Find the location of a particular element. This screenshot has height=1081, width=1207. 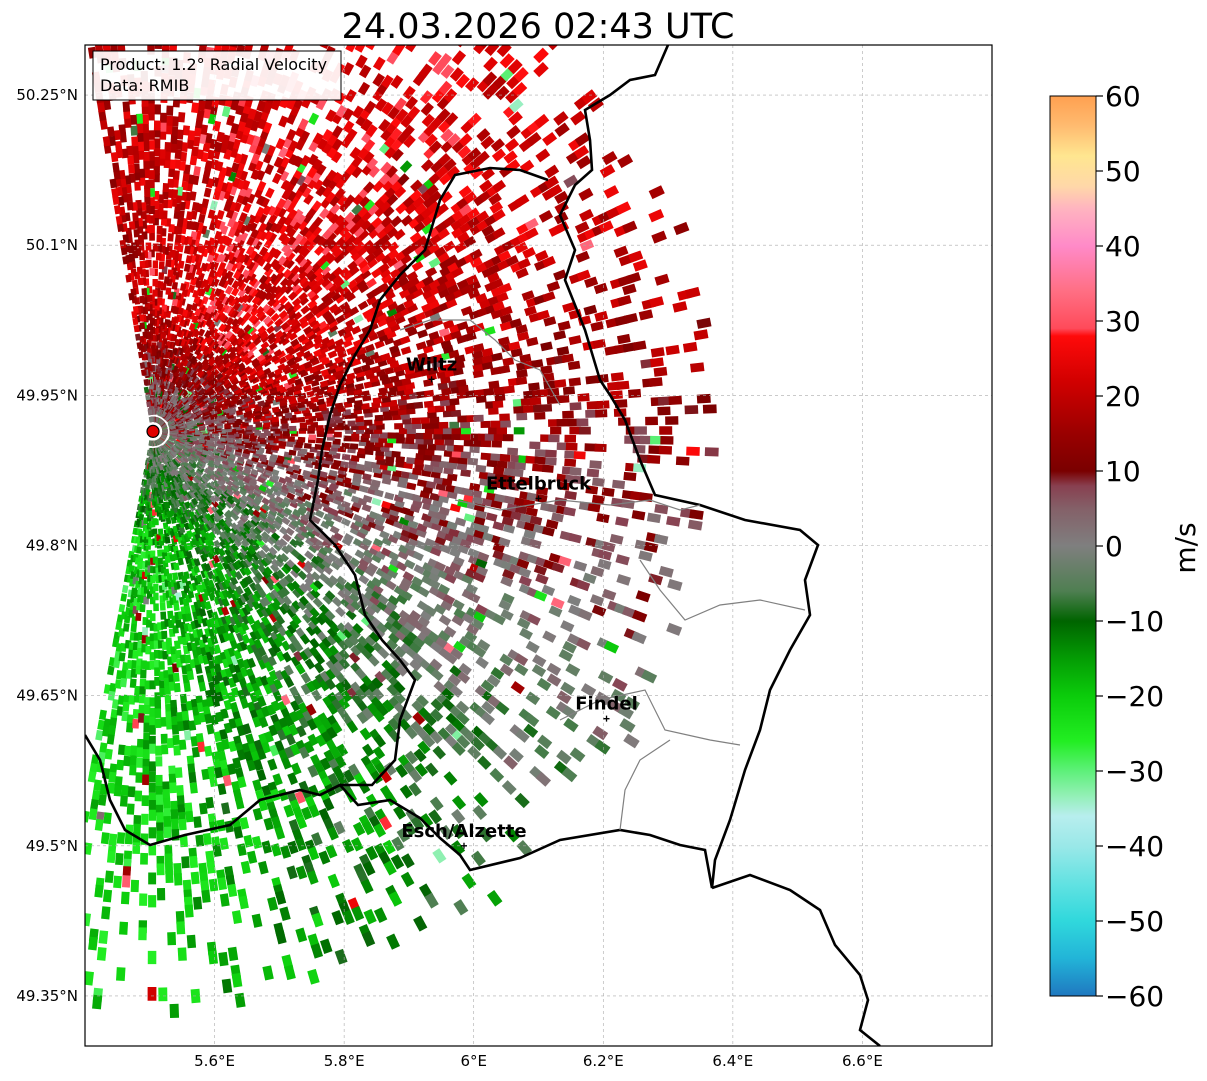

colorbar-tick-label: 60 is located at coordinates (1123, 96).